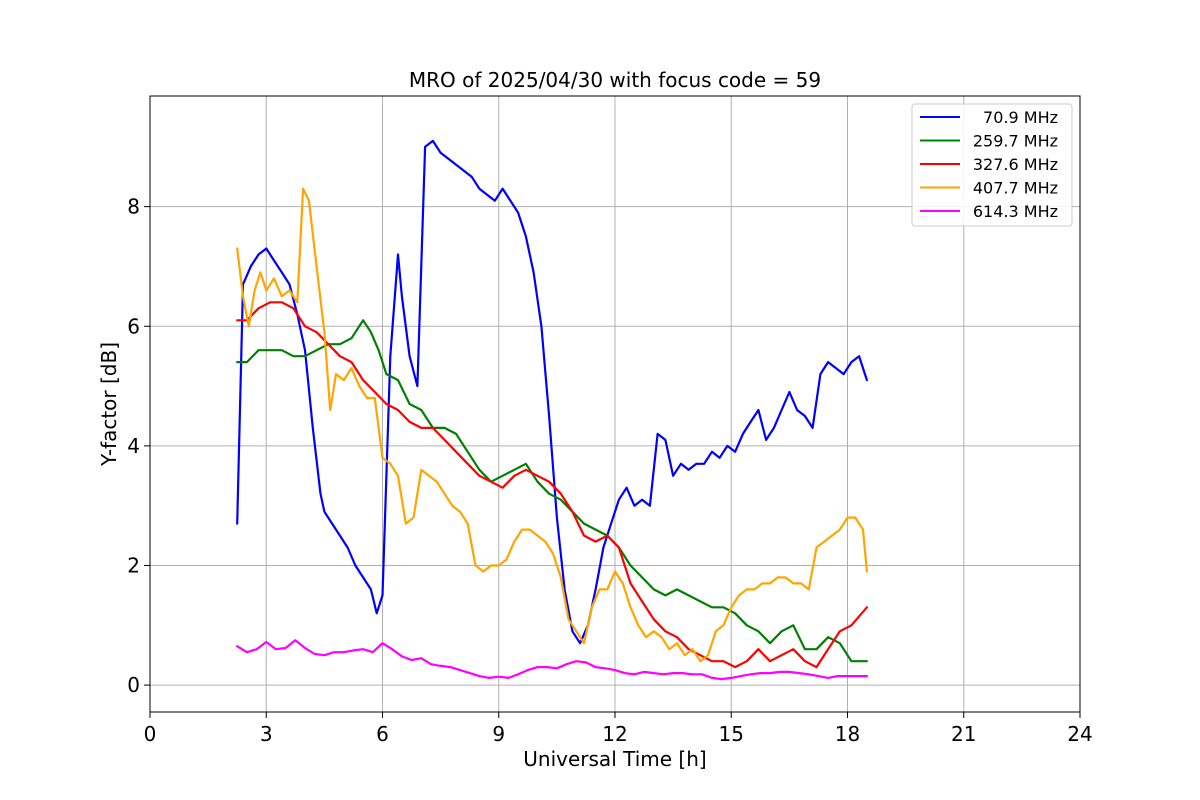 The height and width of the screenshot is (800, 1200). What do you see at coordinates (1015, 141) in the screenshot?
I see `legend-label: 259.7 MHz` at bounding box center [1015, 141].